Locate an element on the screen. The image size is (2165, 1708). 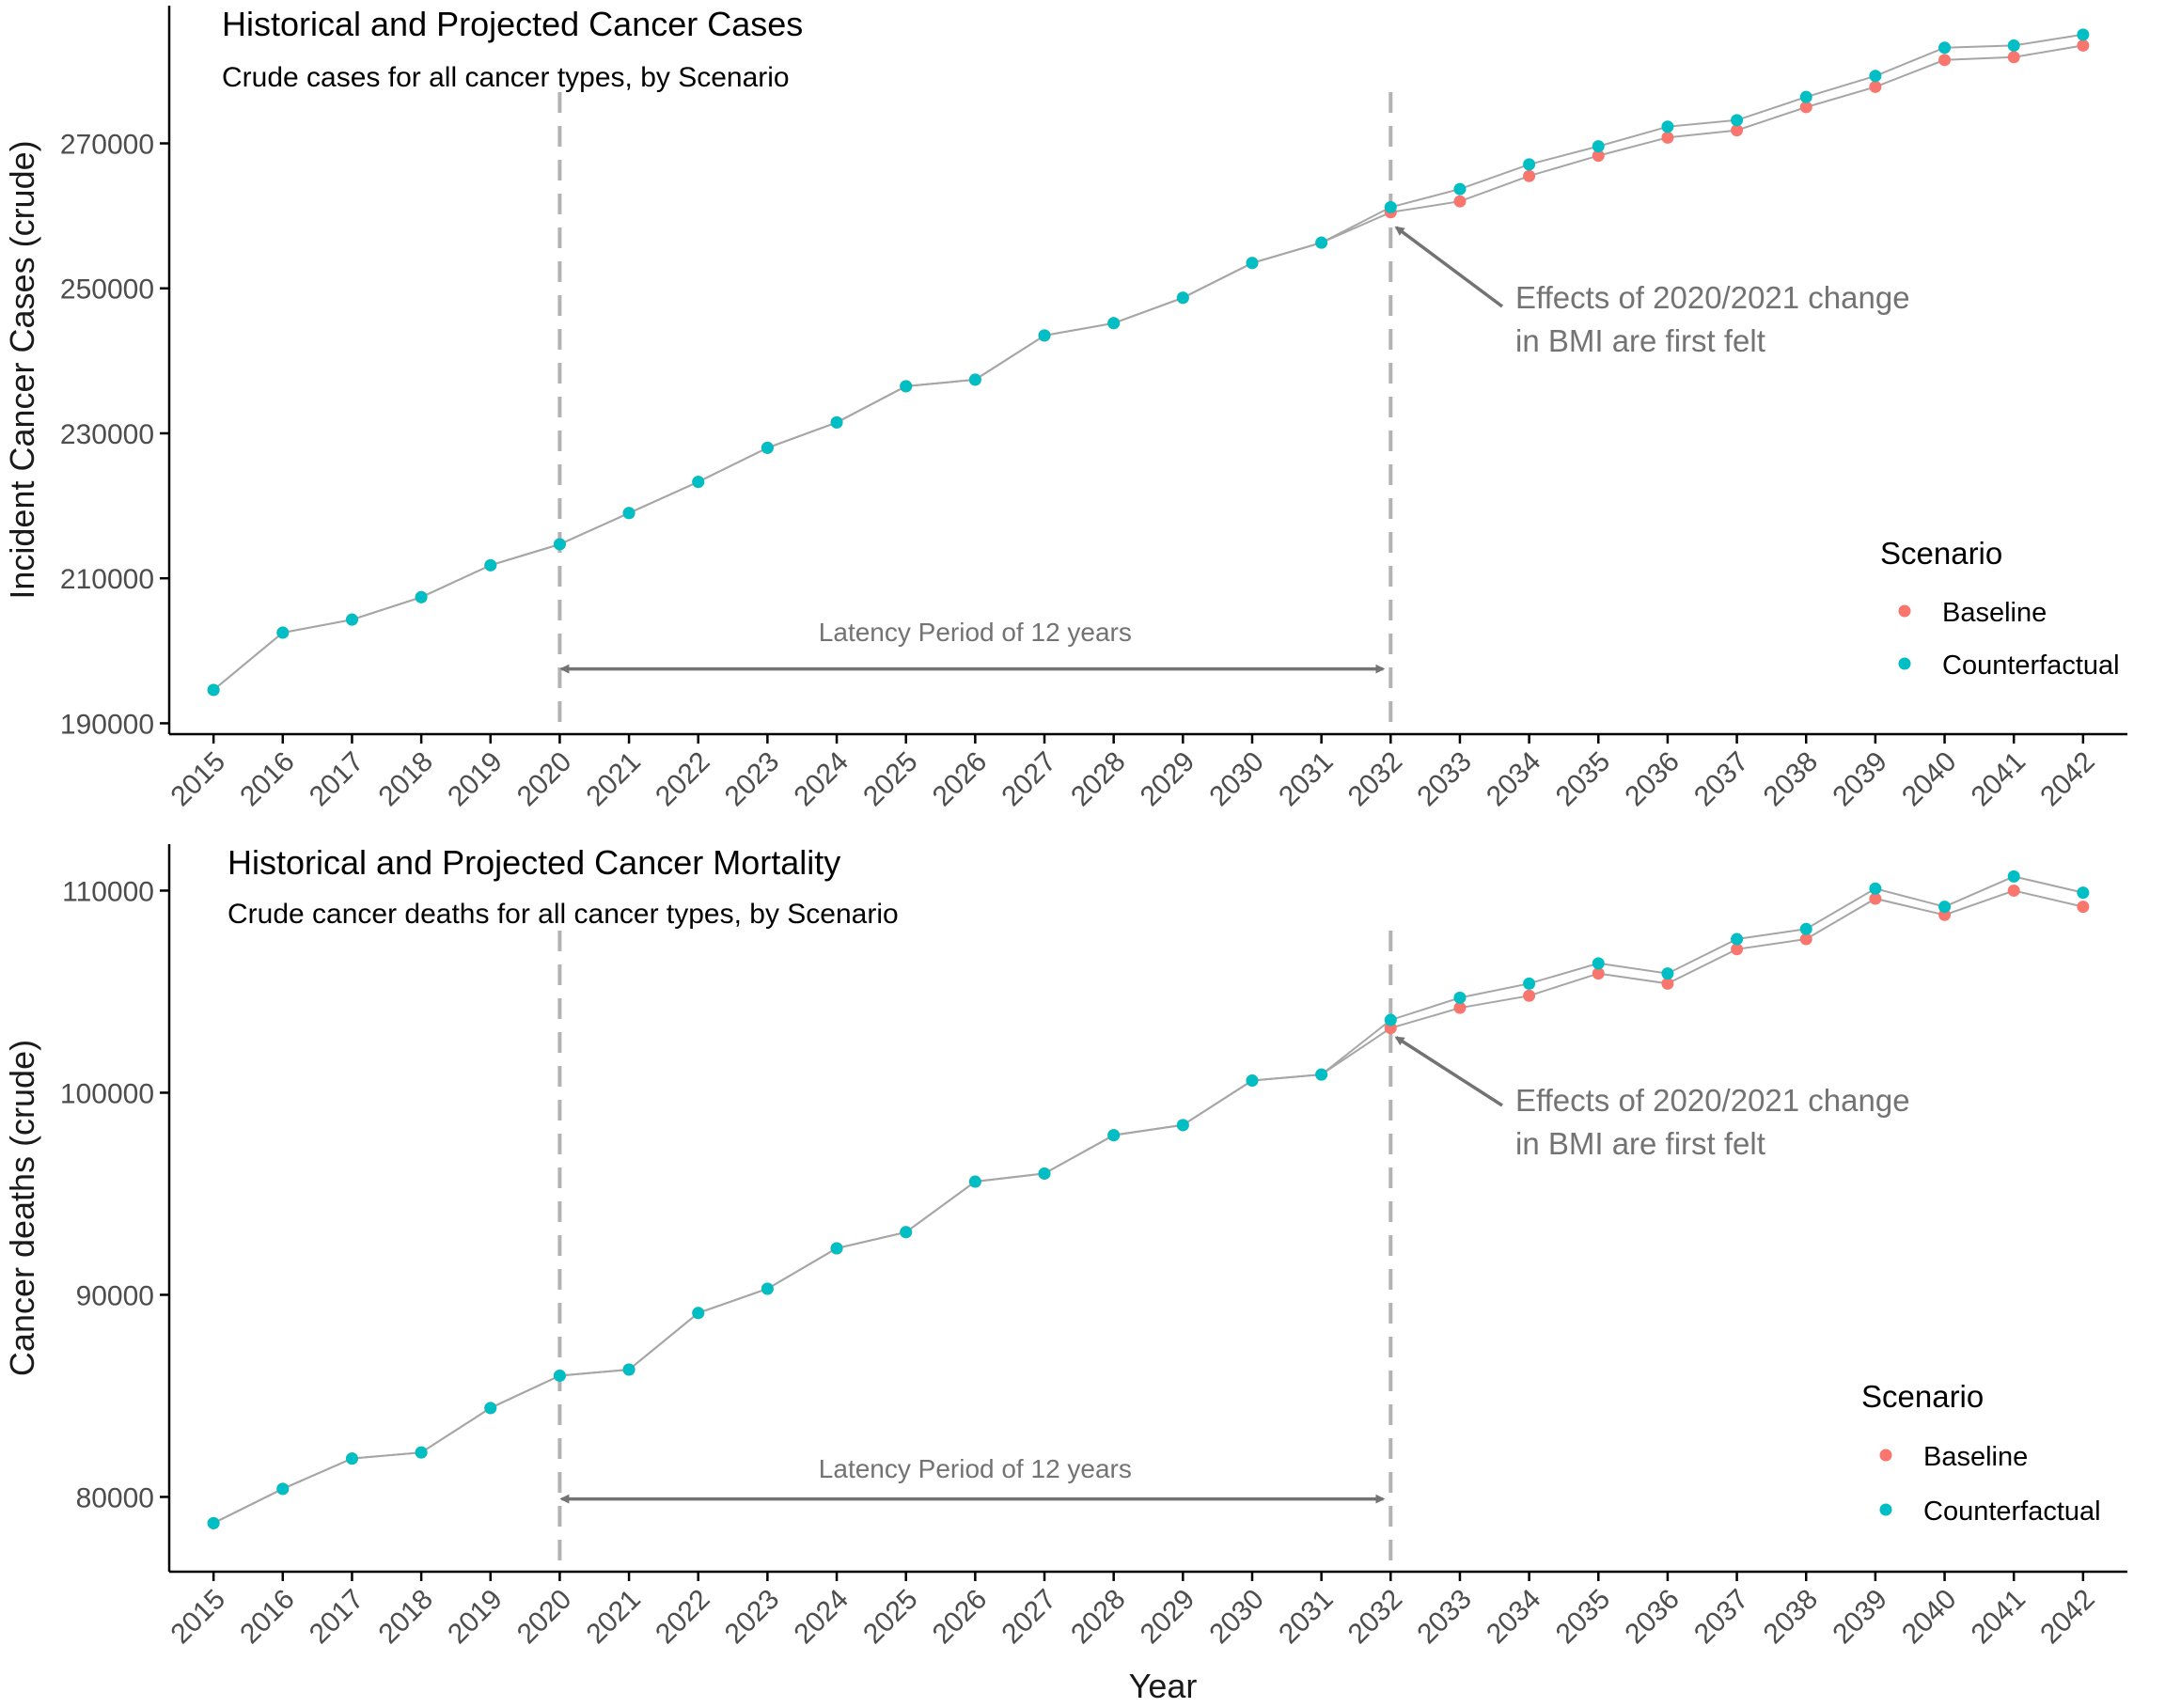
x-tick-label: 2015 is located at coordinates (198, 779).